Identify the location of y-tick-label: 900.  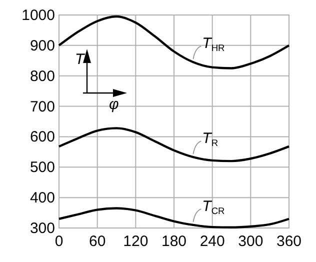
(42, 45).